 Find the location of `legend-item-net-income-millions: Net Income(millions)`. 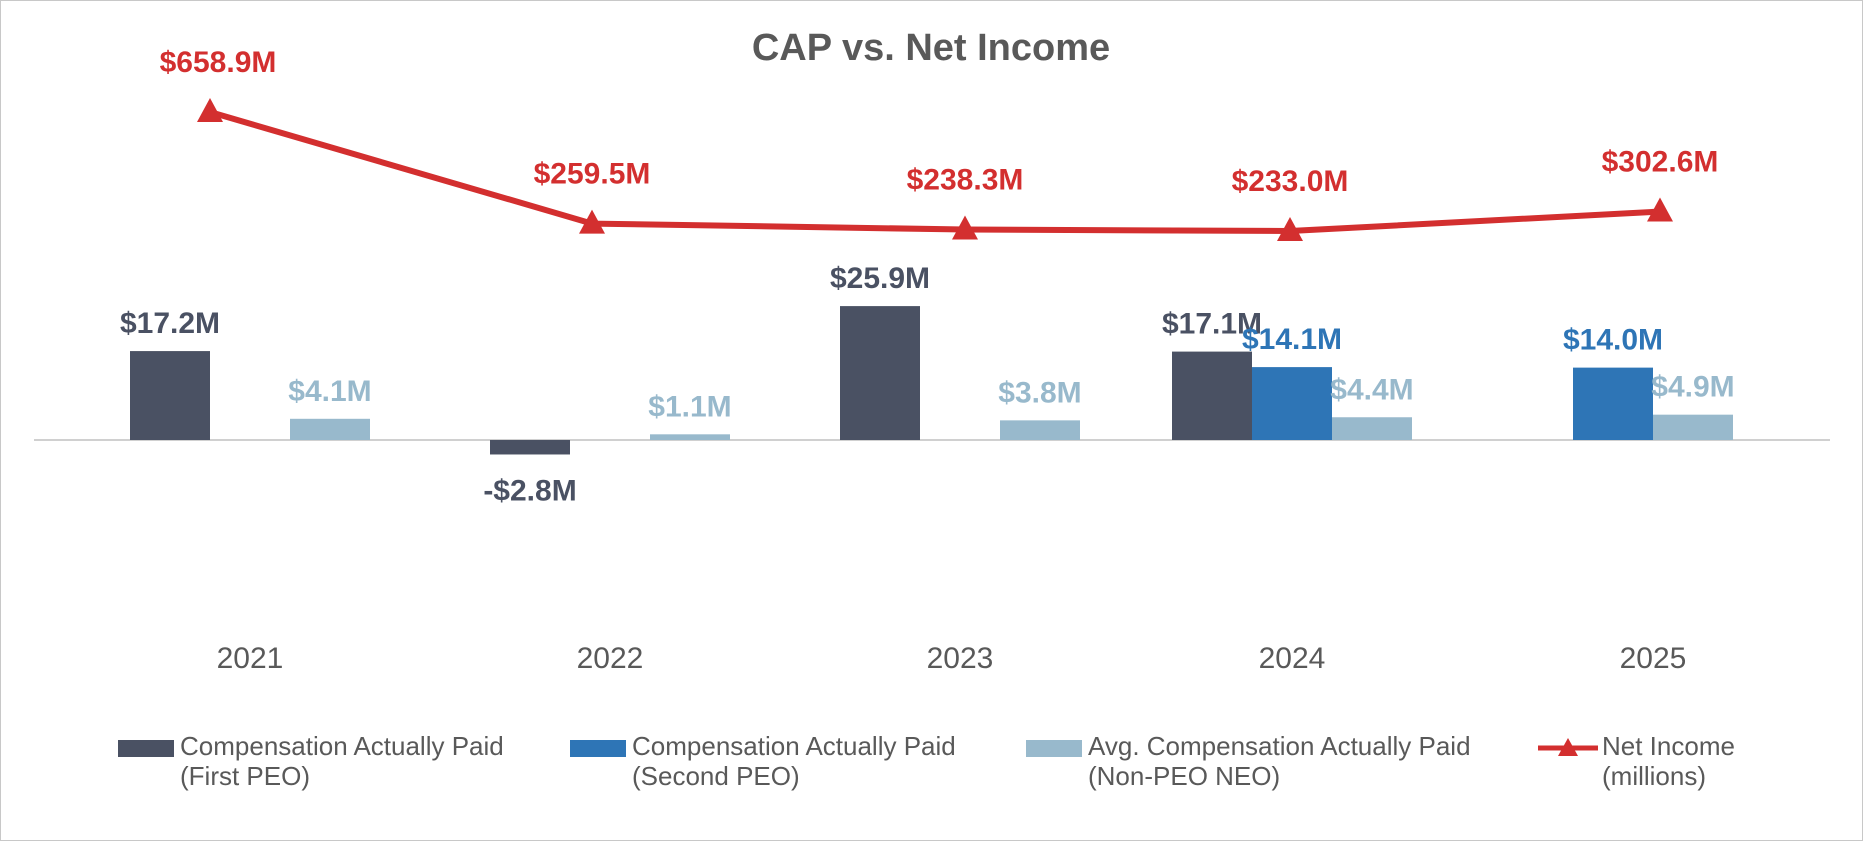

legend-item-net-income-millions: Net Income(millions) is located at coordinates (1636, 761).